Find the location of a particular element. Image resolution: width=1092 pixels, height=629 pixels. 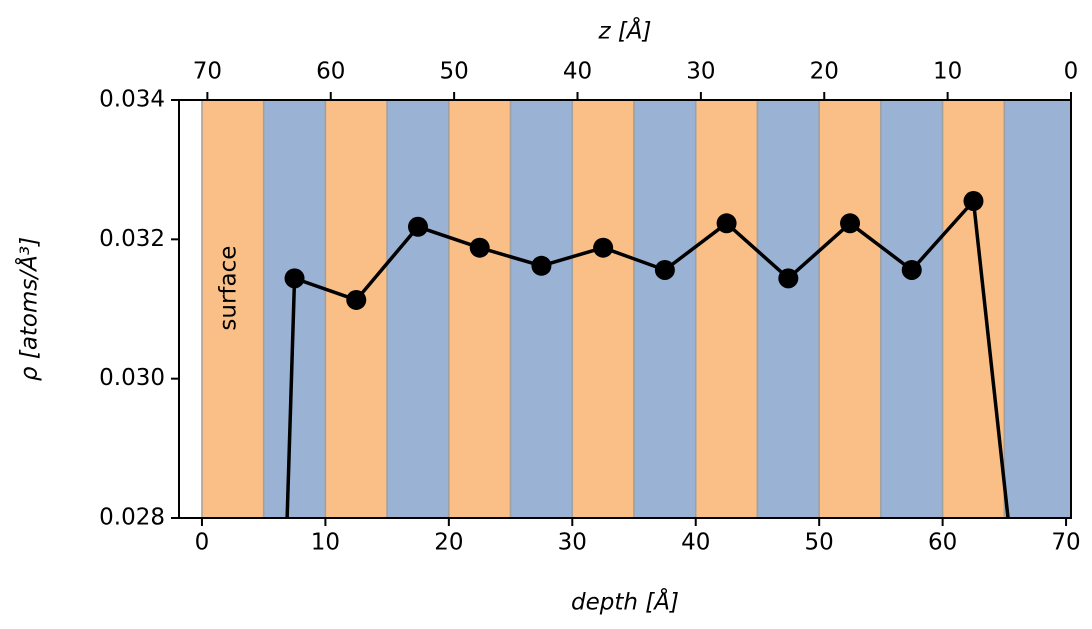

x2-tick-label: 50 is located at coordinates (453, 72).